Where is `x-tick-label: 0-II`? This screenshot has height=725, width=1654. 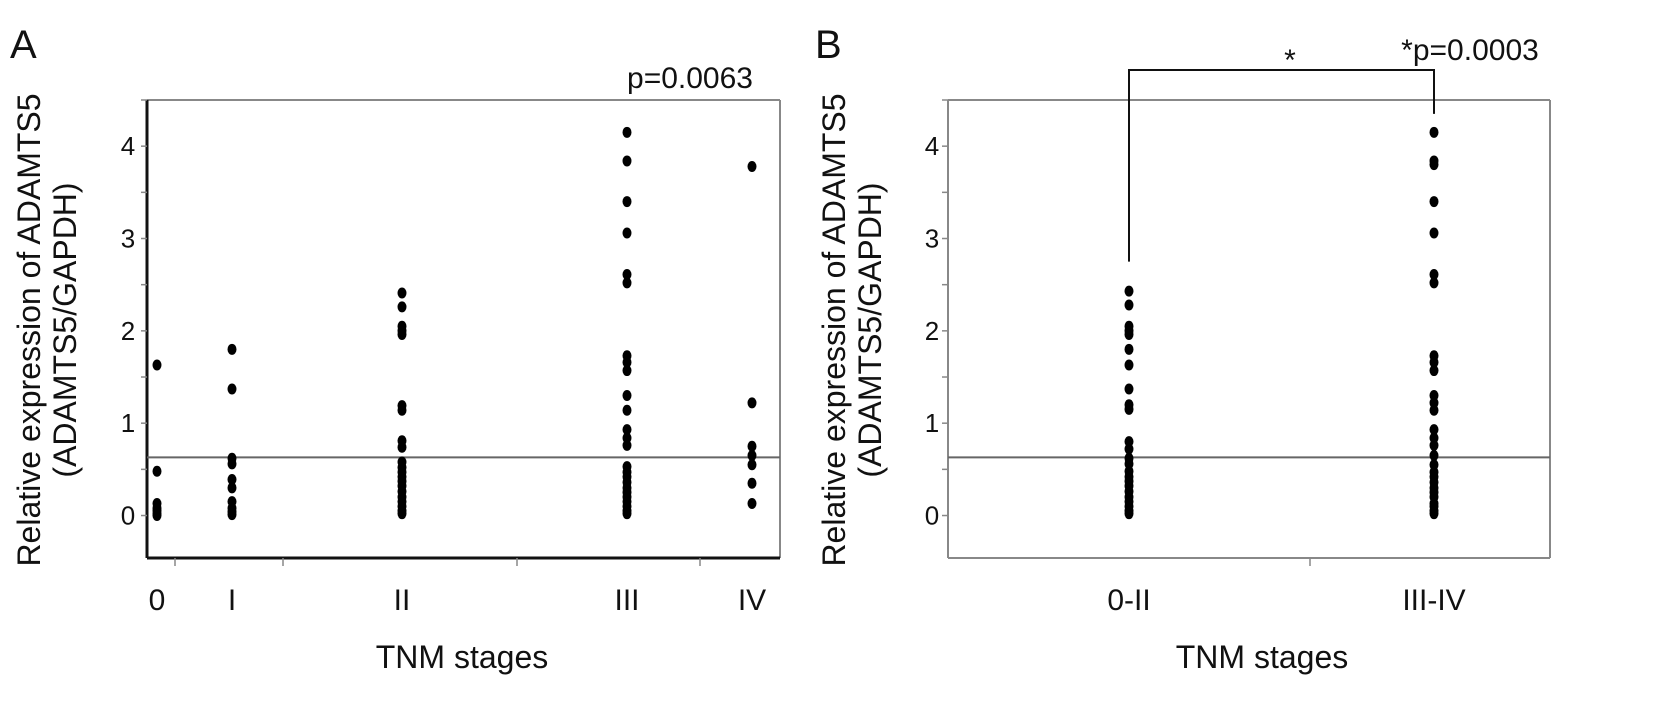 x-tick-label: 0-II is located at coordinates (1128, 600).